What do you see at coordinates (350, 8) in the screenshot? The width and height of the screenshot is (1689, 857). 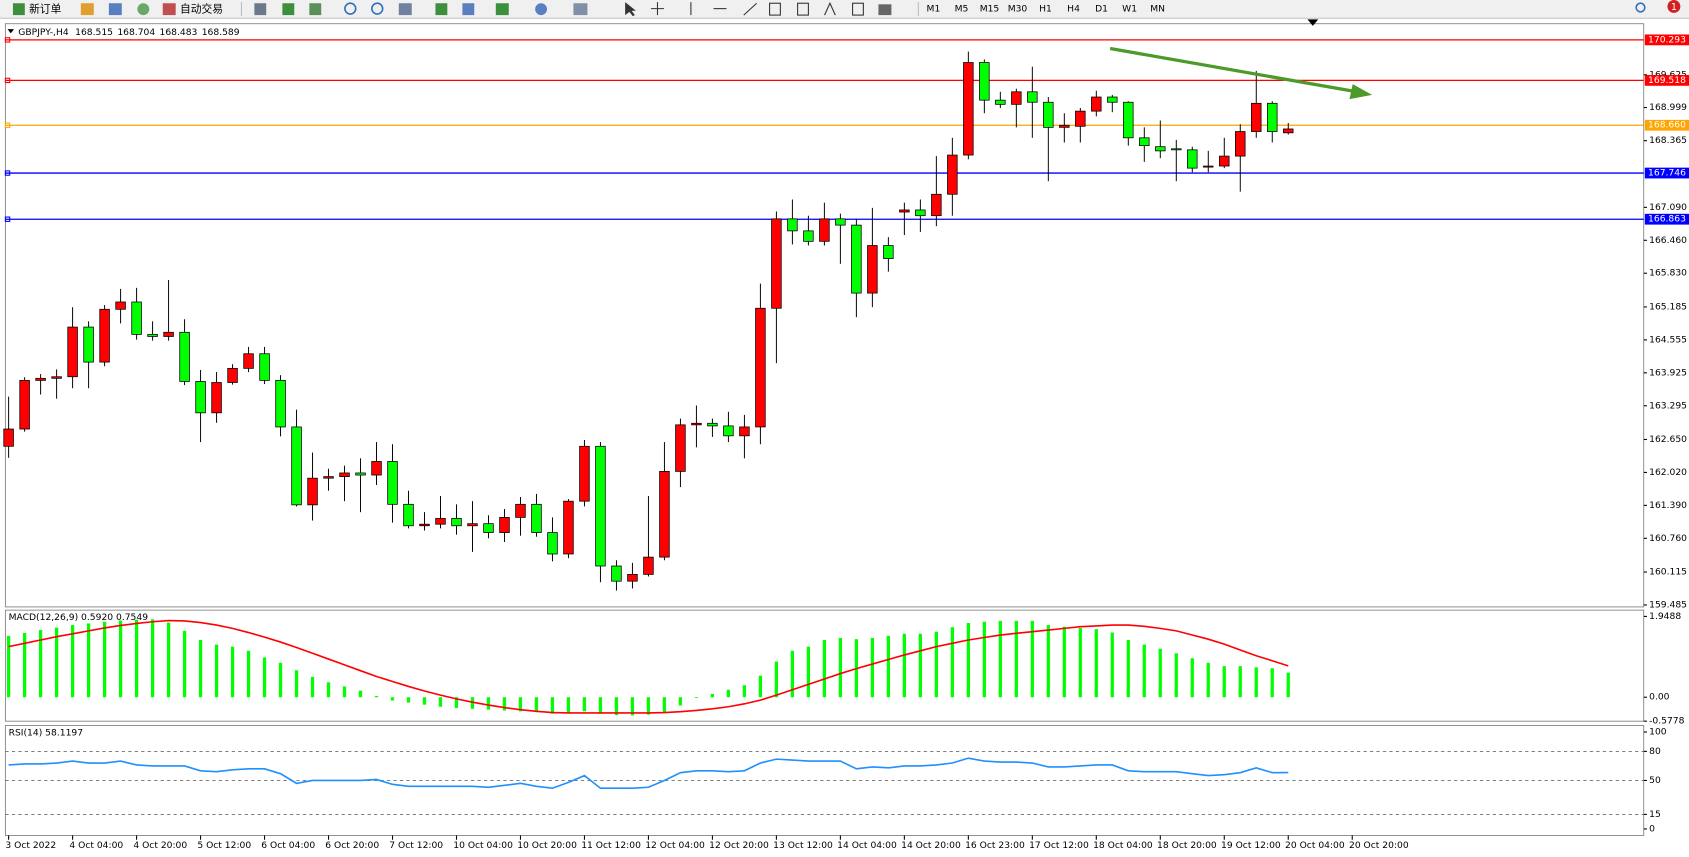 I see `zoom-in` at bounding box center [350, 8].